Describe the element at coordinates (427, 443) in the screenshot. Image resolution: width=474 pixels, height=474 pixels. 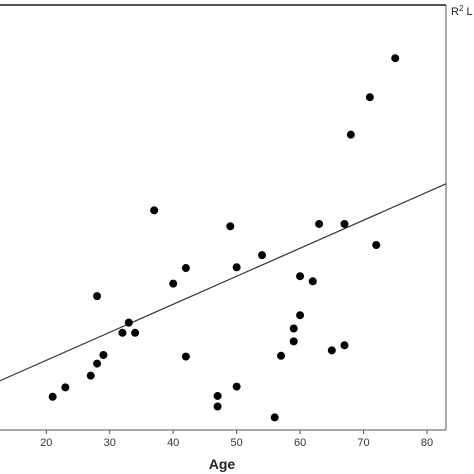
I see `x-tick-label: 80` at that location.